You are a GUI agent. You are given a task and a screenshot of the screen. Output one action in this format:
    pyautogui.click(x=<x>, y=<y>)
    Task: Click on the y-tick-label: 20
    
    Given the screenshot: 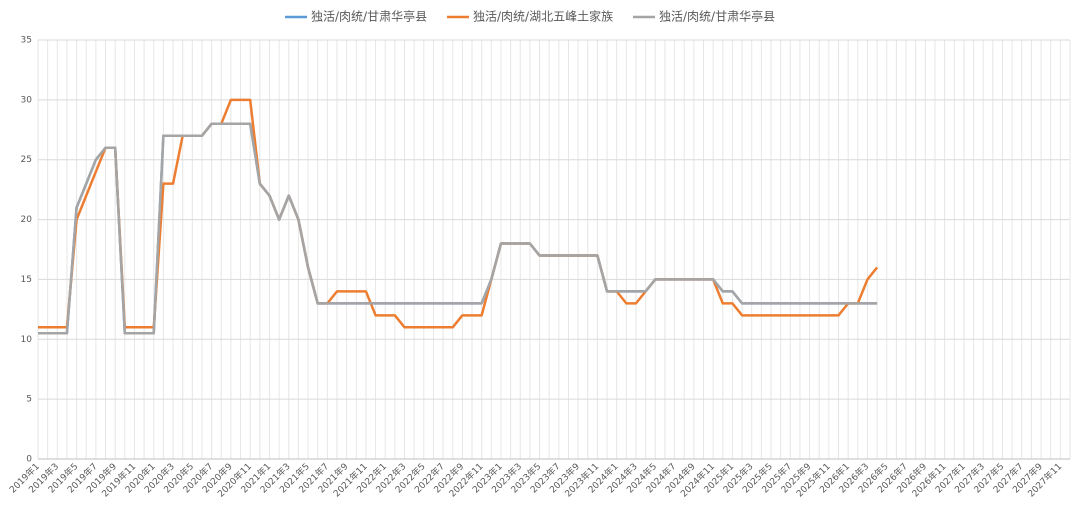 What is the action you would take?
    pyautogui.click(x=27, y=220)
    